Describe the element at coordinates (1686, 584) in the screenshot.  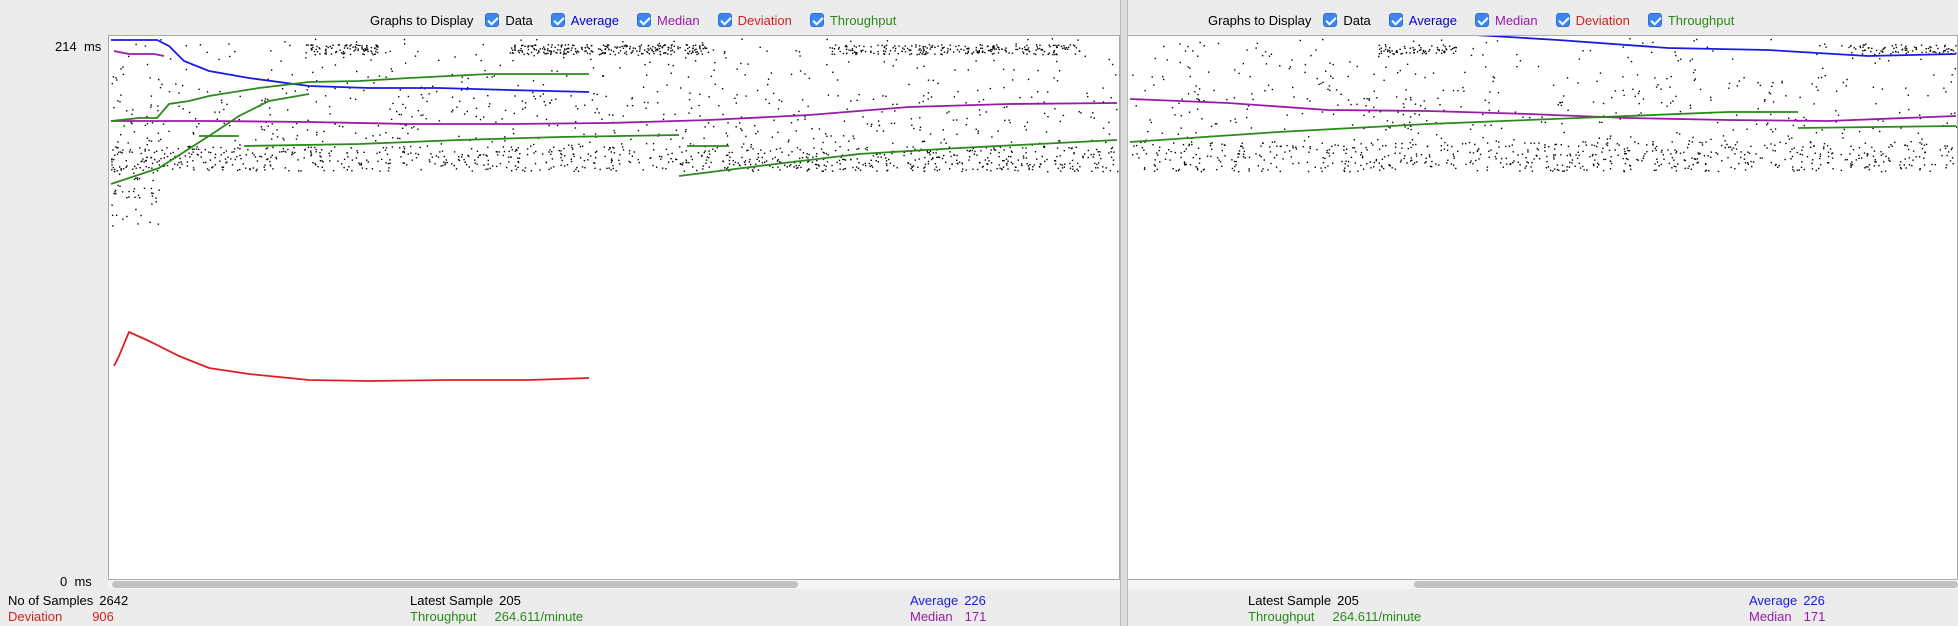
I see `scrollbar-thumb-right` at that location.